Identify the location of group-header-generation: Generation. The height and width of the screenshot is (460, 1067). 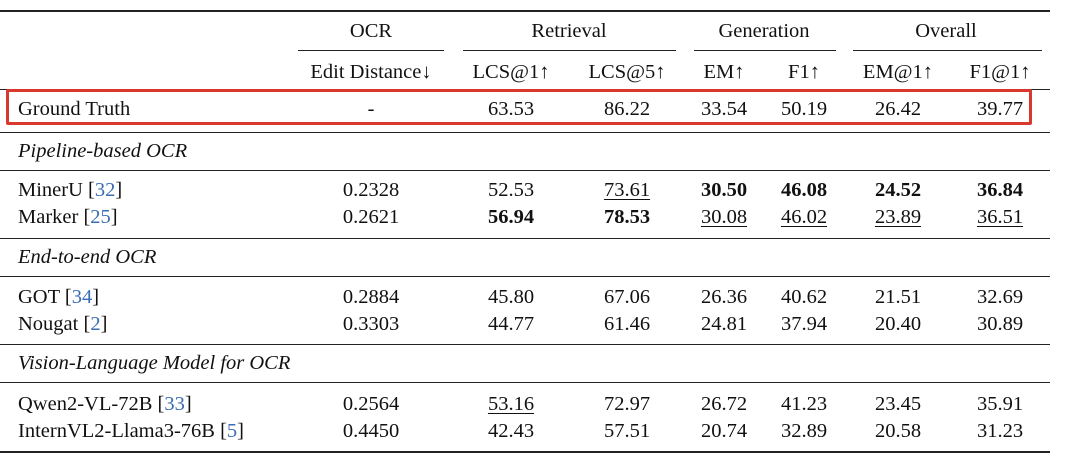
(764, 31).